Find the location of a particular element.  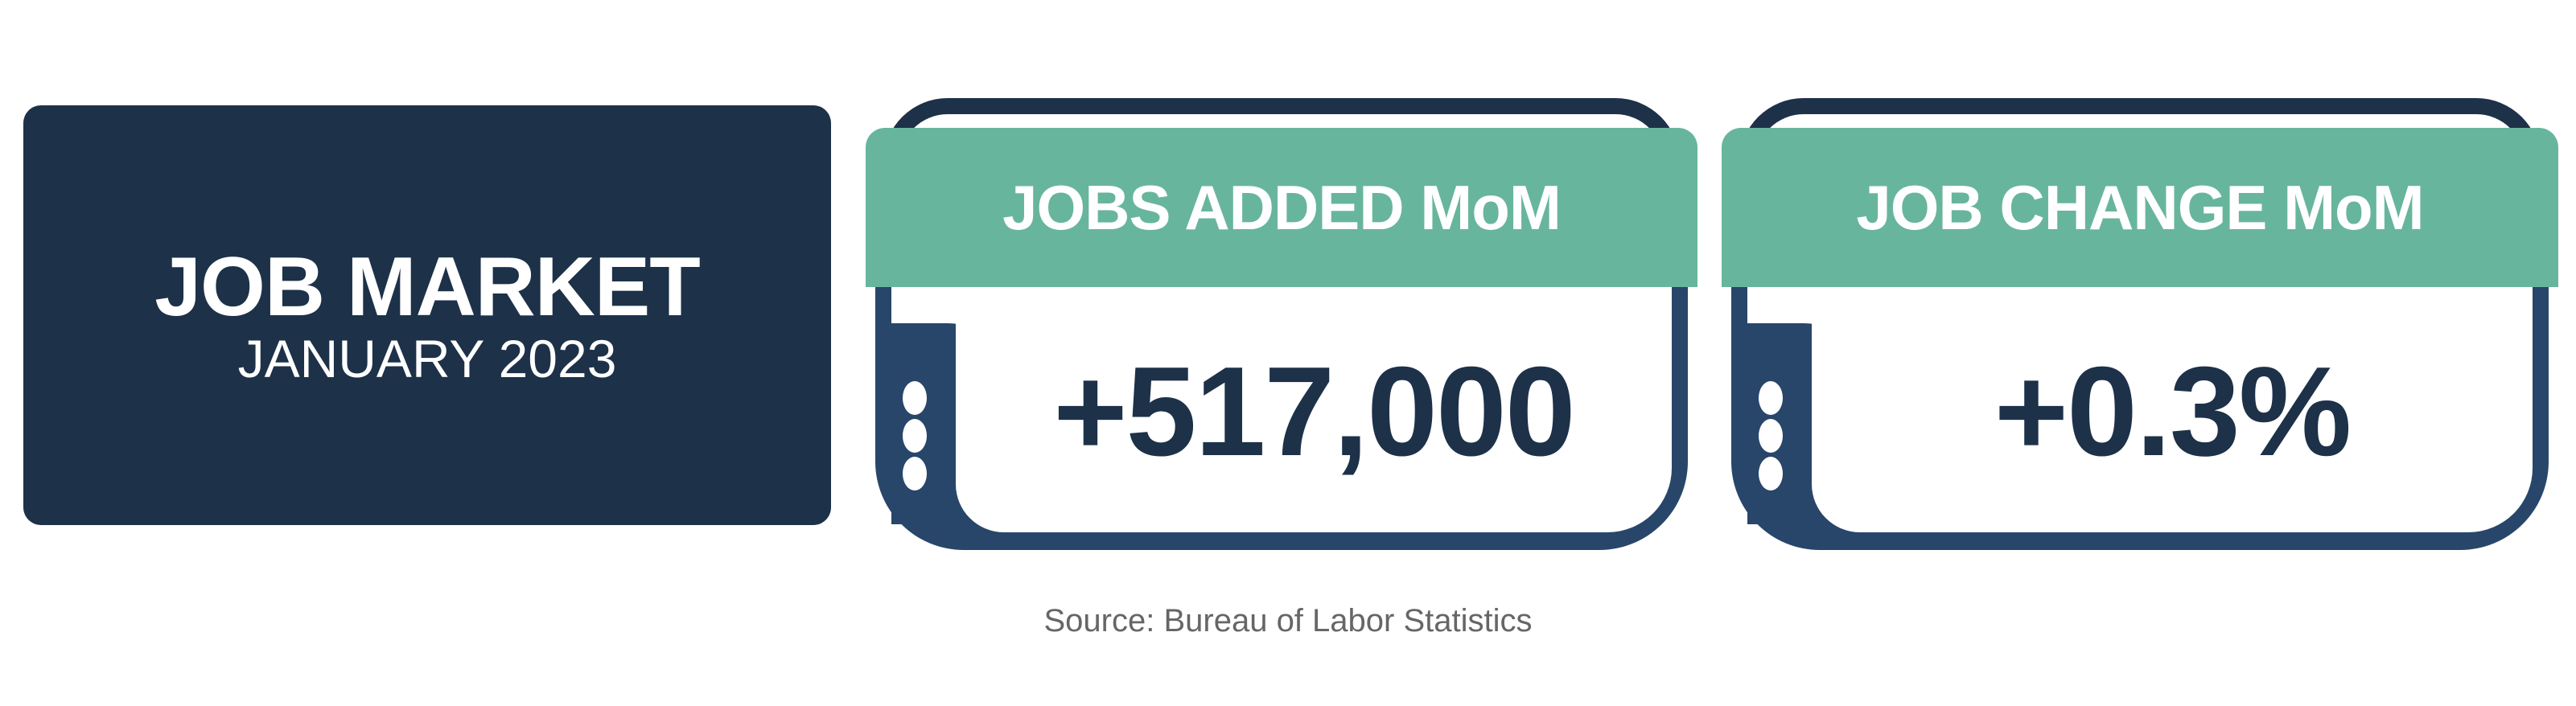

title-subtitle: JANUARY 2023 is located at coordinates (427, 358).